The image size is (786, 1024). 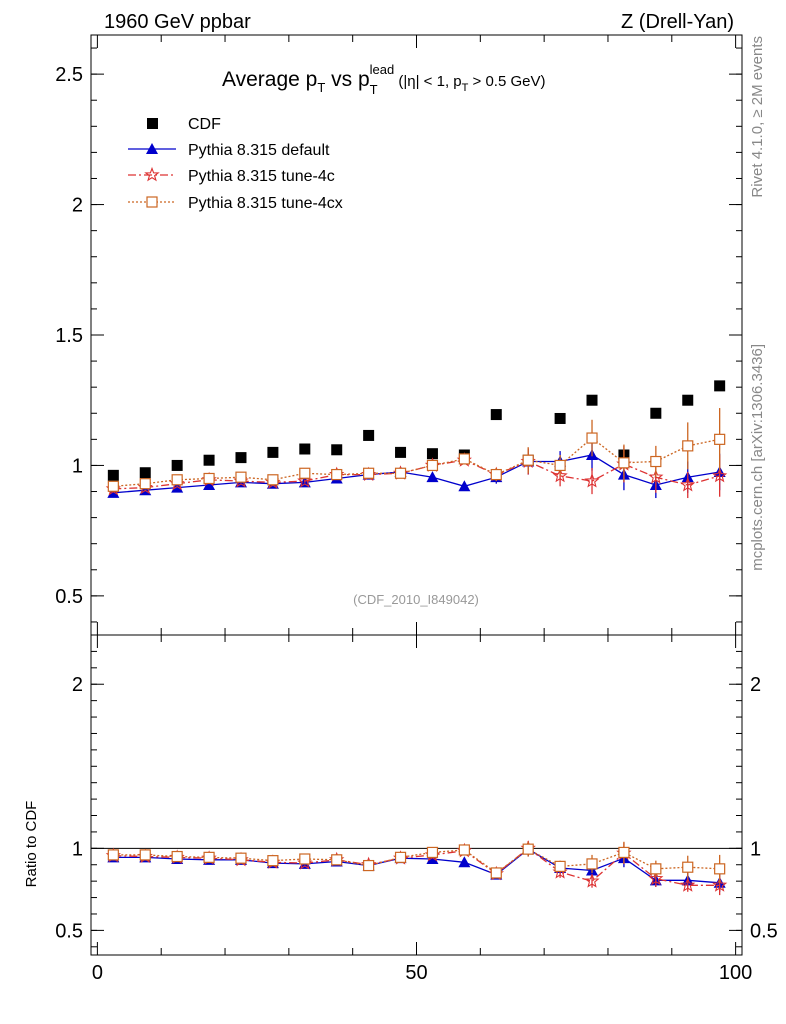 I want to click on legend-marker-tune4cx, so click(x=152, y=202).